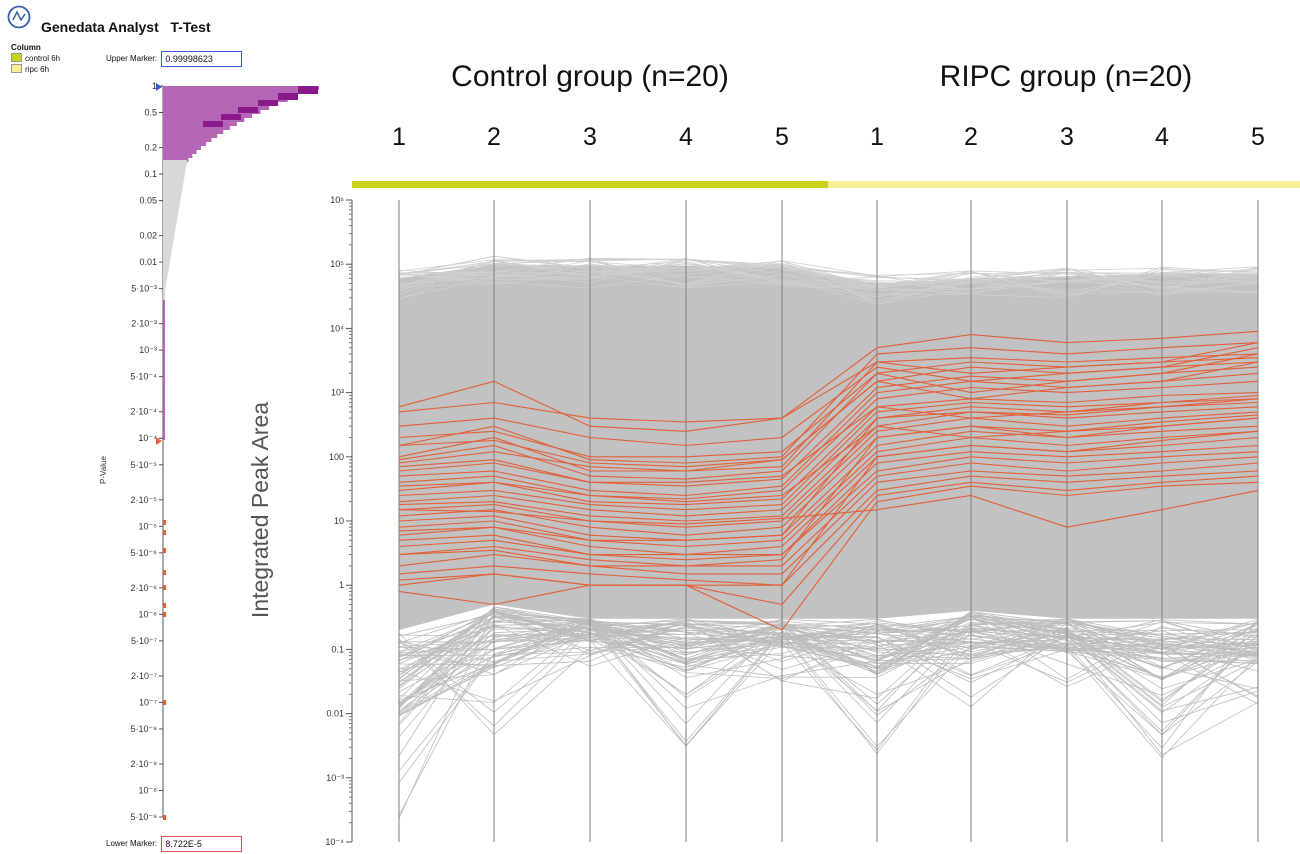 The width and height of the screenshot is (1300, 854). Describe the element at coordinates (337, 393) in the screenshot. I see `y-tick-label: 10³` at that location.